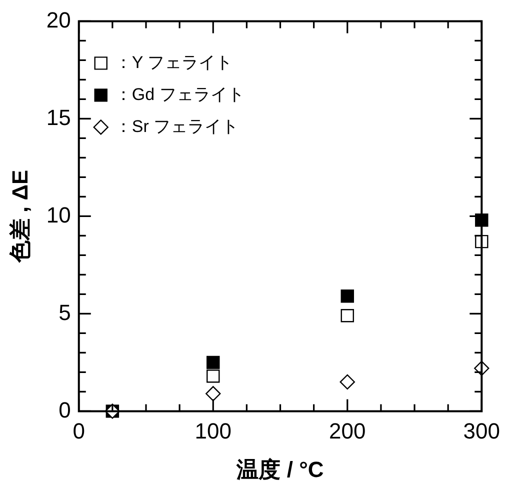  I want to click on x-tick-label: 200, so click(347, 431).